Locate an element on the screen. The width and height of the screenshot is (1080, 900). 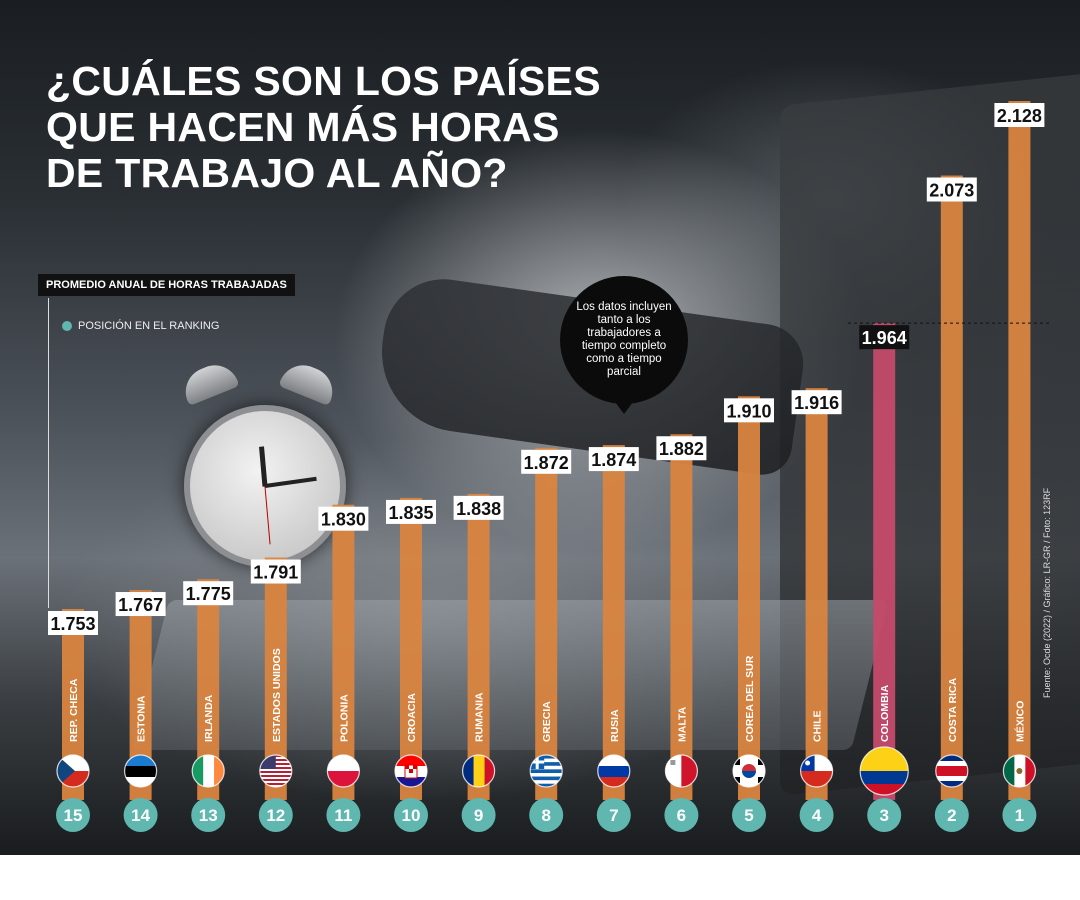
category-label: CHILE is located at coordinates (818, 727).